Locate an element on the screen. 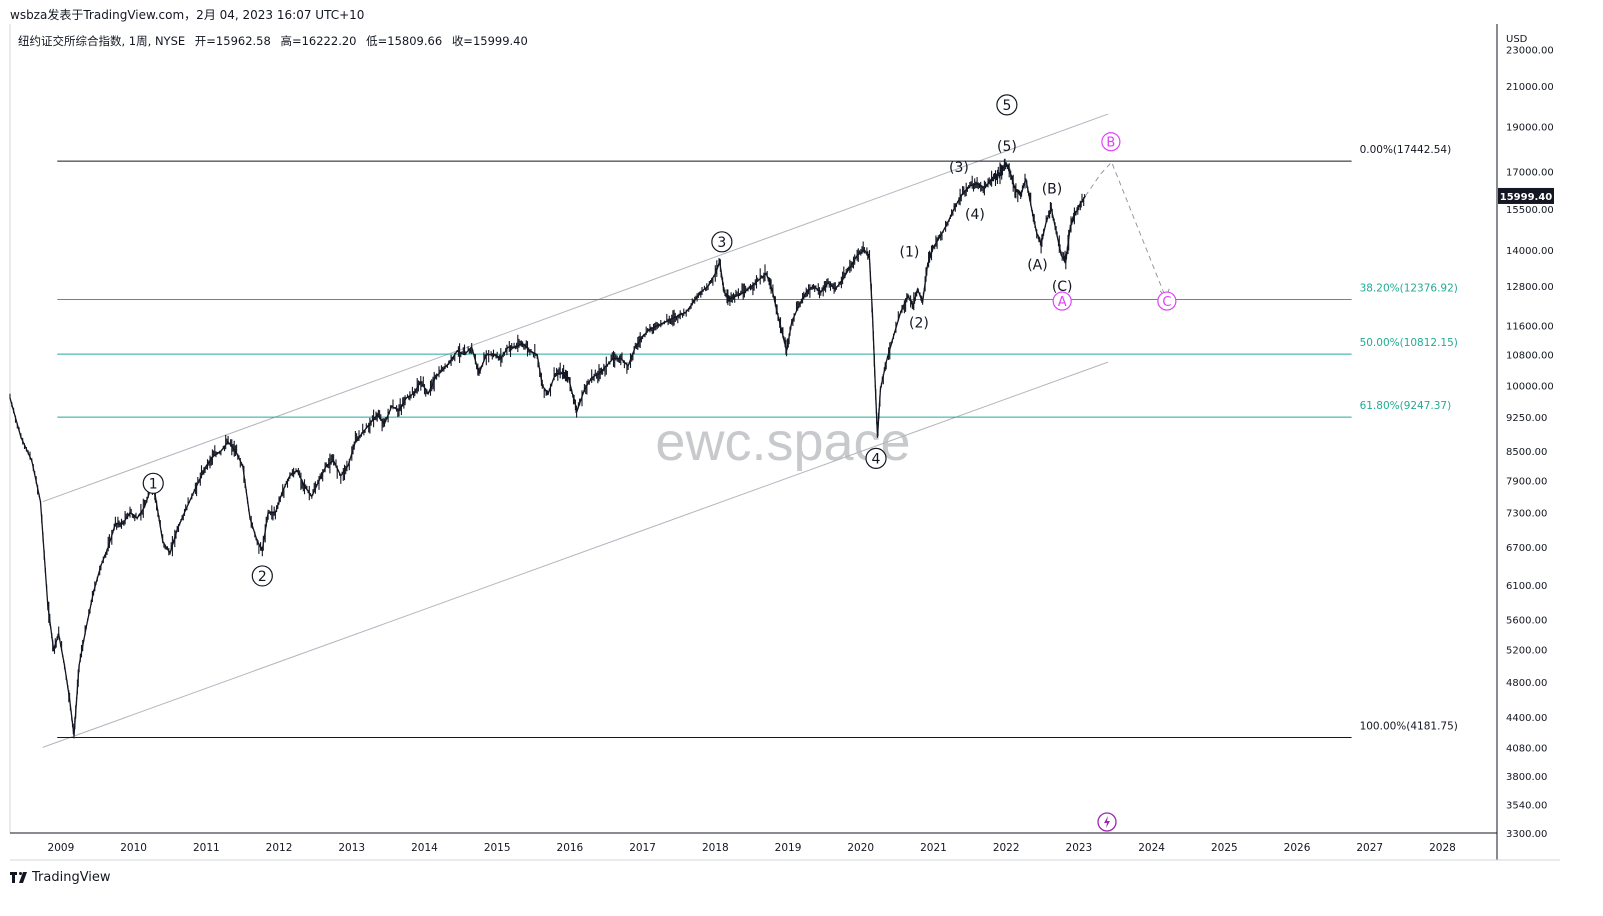 This screenshot has width=1603, height=916. wave-magenta-circle-A is located at coordinates (1062, 301).